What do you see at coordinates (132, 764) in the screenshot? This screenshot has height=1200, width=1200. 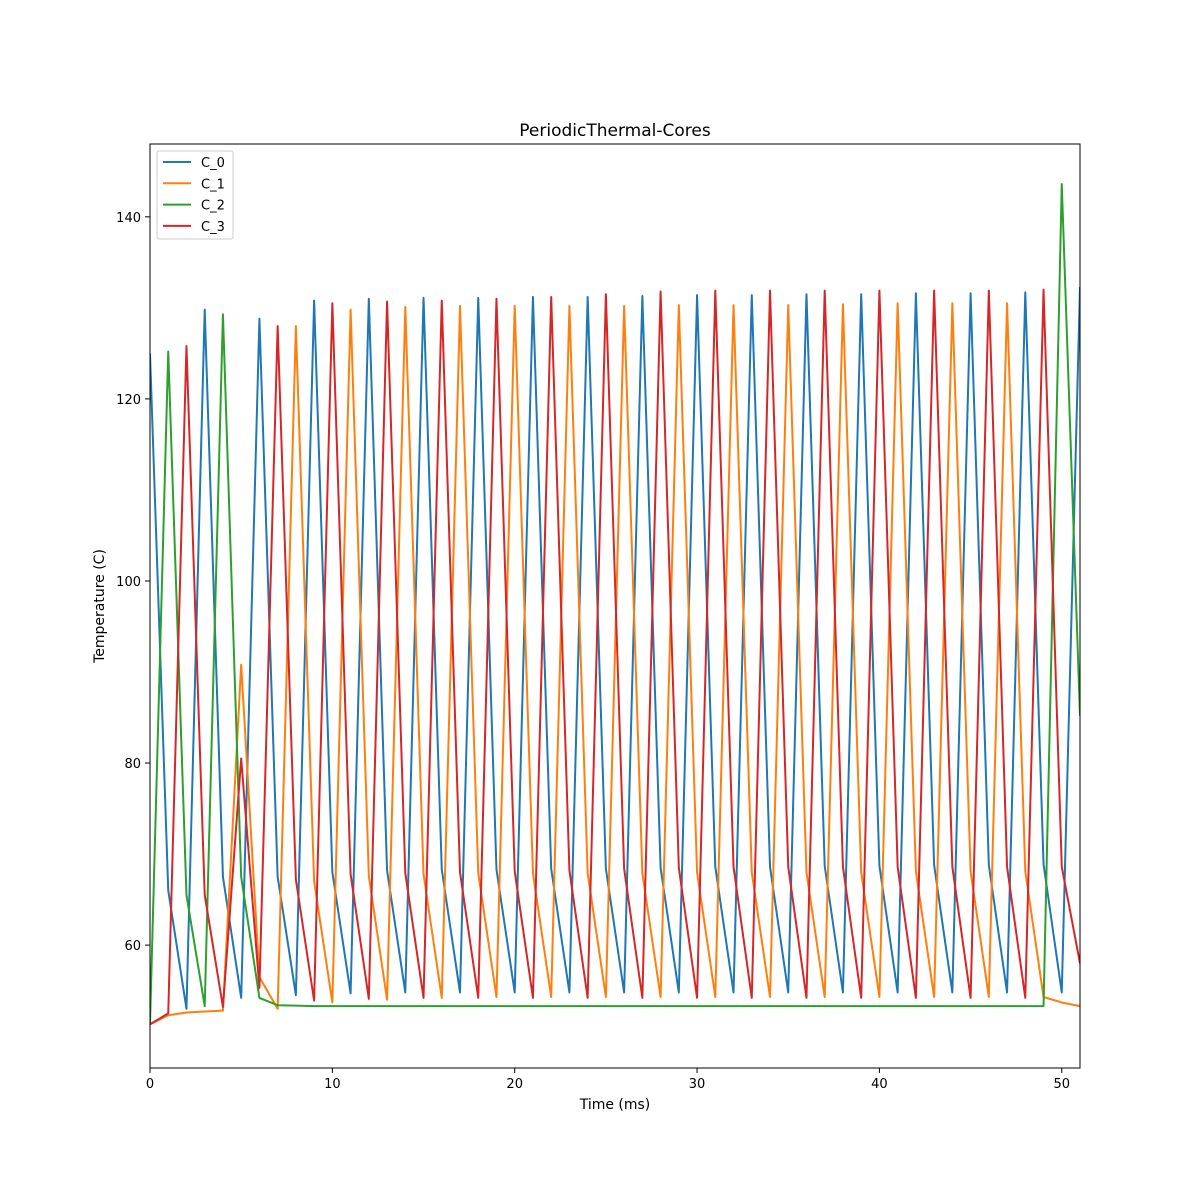 I see `y-tick-label: 80` at bounding box center [132, 764].